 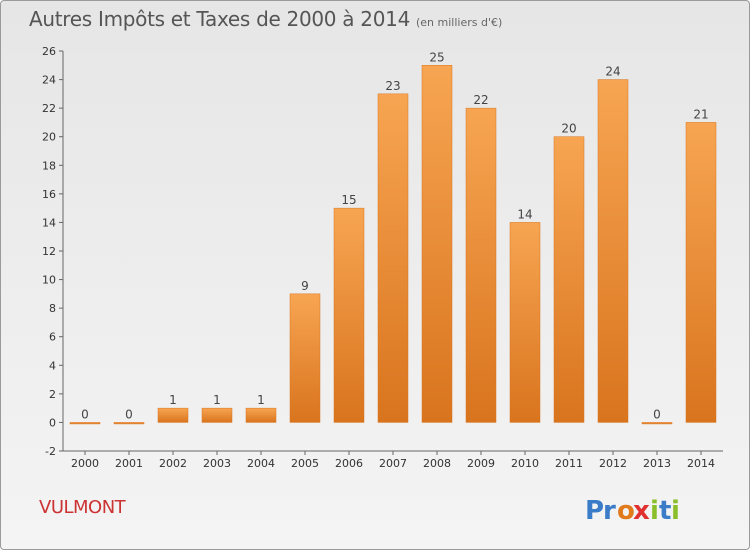 I want to click on y-tick-label: 4, so click(x=52, y=365).